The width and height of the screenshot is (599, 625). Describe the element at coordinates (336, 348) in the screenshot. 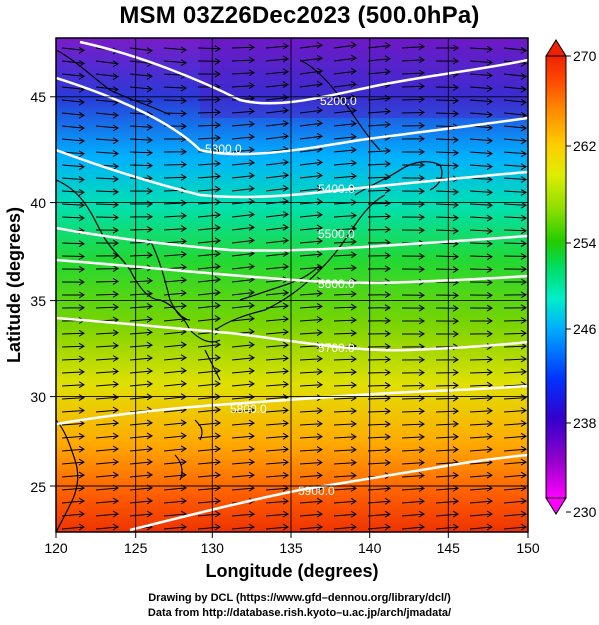

I see `contour-label-5700: 5700.0` at that location.